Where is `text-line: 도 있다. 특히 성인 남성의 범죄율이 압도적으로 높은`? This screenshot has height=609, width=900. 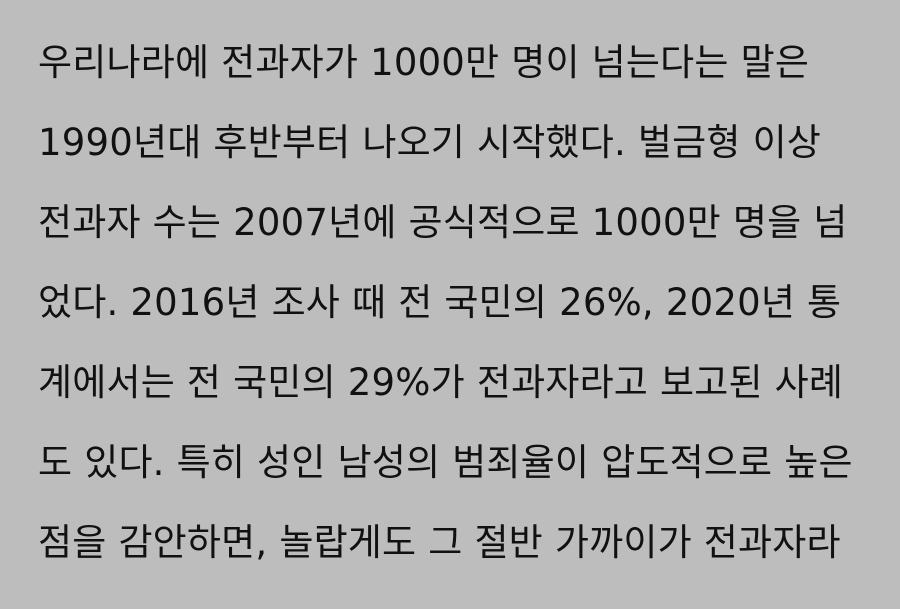
text-line: 도 있다. 특히 성인 남성의 범죄율이 압도적으로 높은 is located at coordinates (445, 462).